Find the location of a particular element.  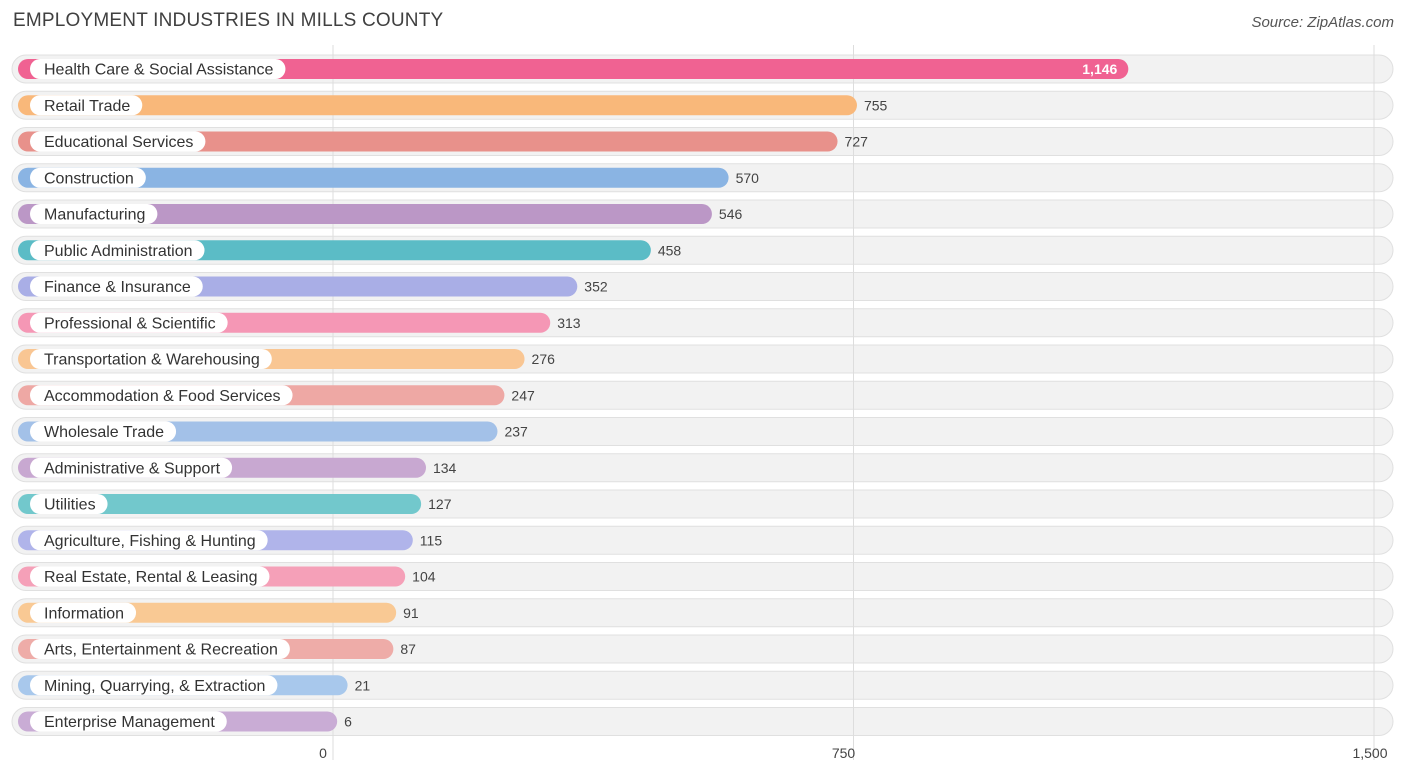

category-label-group: Manufacturing is located at coordinates (94, 214).